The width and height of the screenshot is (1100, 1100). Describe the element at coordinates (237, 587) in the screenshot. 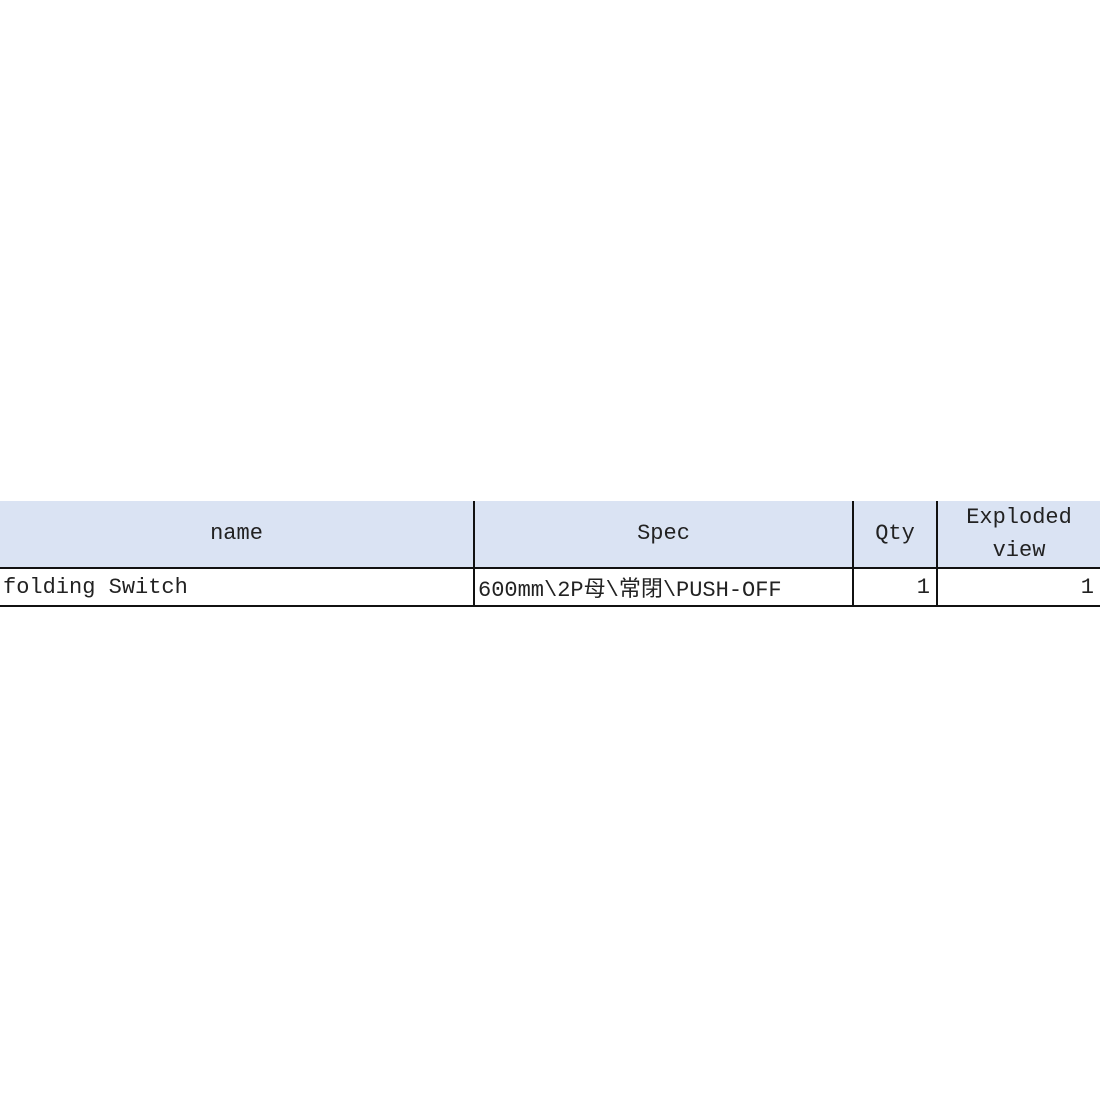

I see `cell-name: folding Switch` at that location.